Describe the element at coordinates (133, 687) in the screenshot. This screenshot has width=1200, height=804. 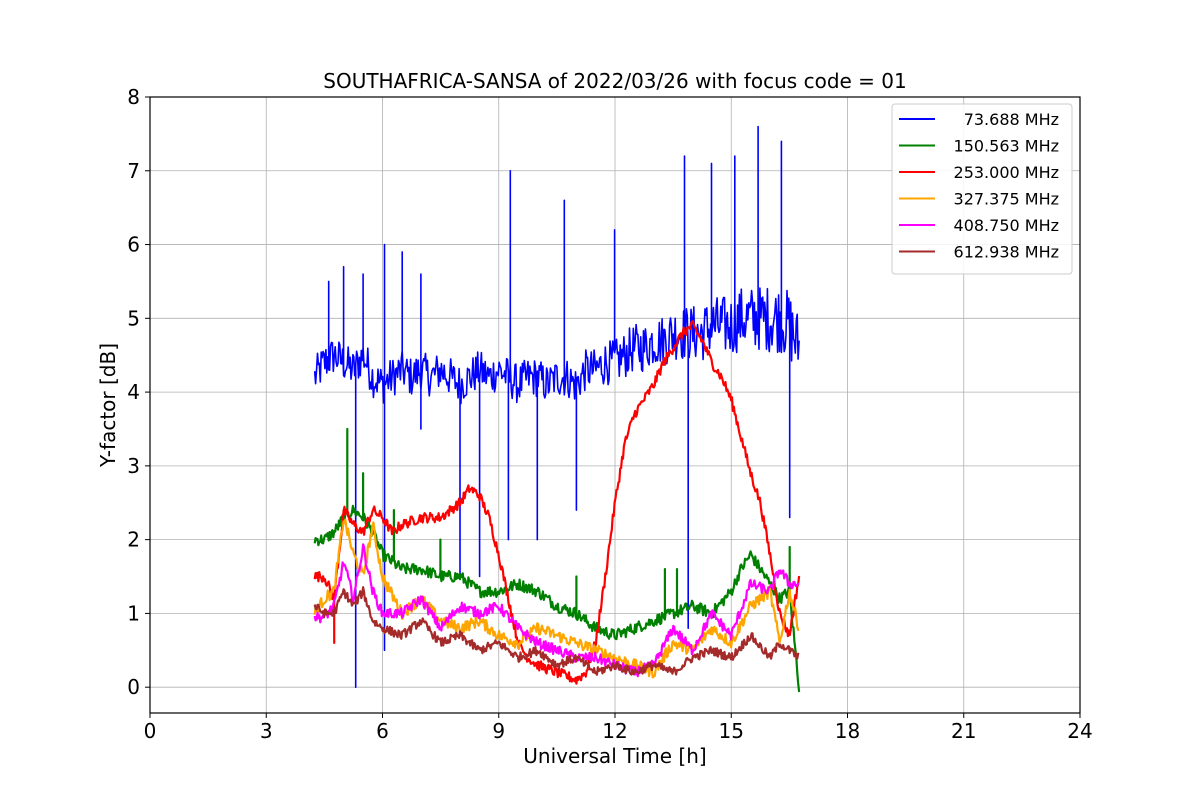
I see `y-tick-label: 0` at that location.